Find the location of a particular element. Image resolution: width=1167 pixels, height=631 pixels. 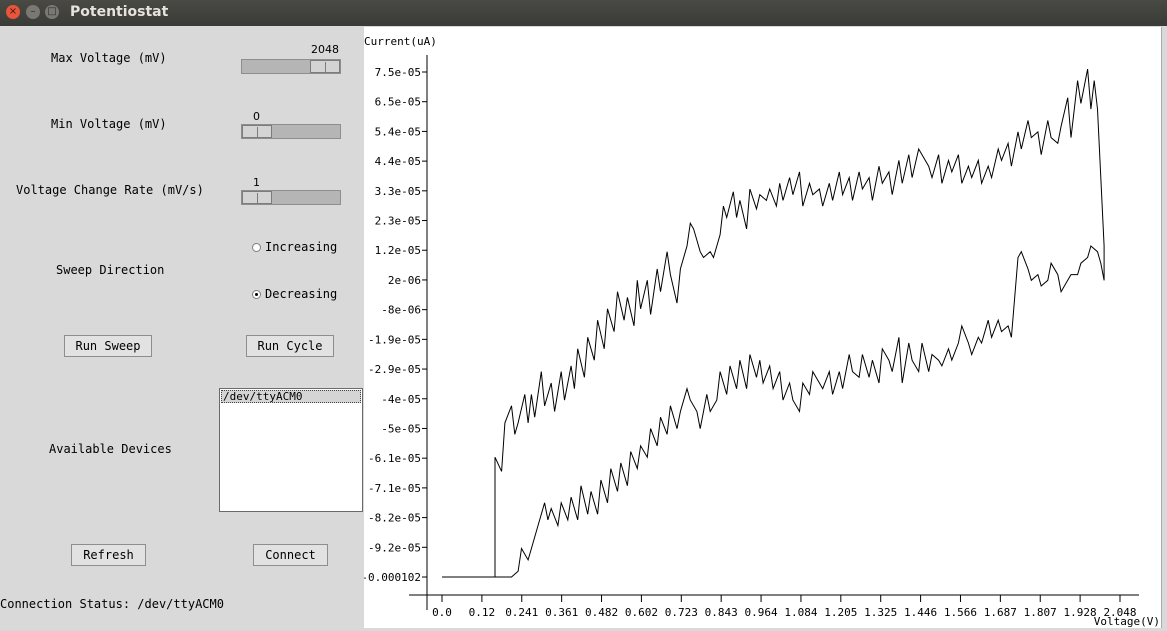

x-tick-label: 1.807 is located at coordinates (1040, 612).